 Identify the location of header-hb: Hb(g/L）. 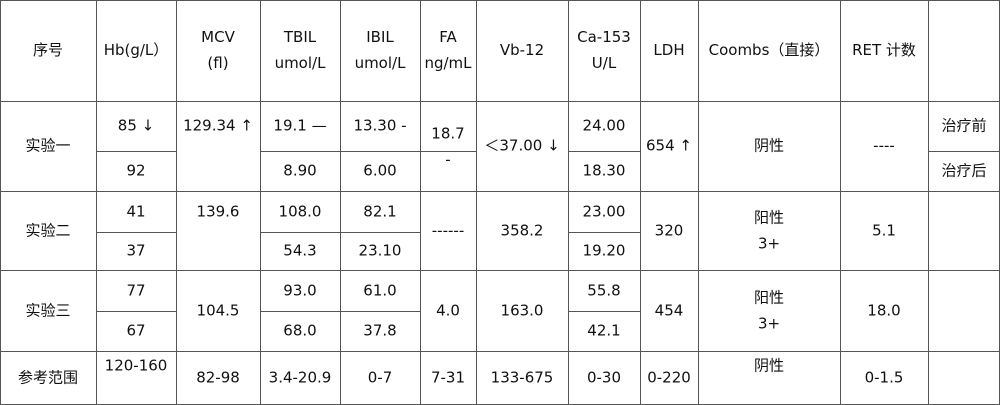
(136, 50).